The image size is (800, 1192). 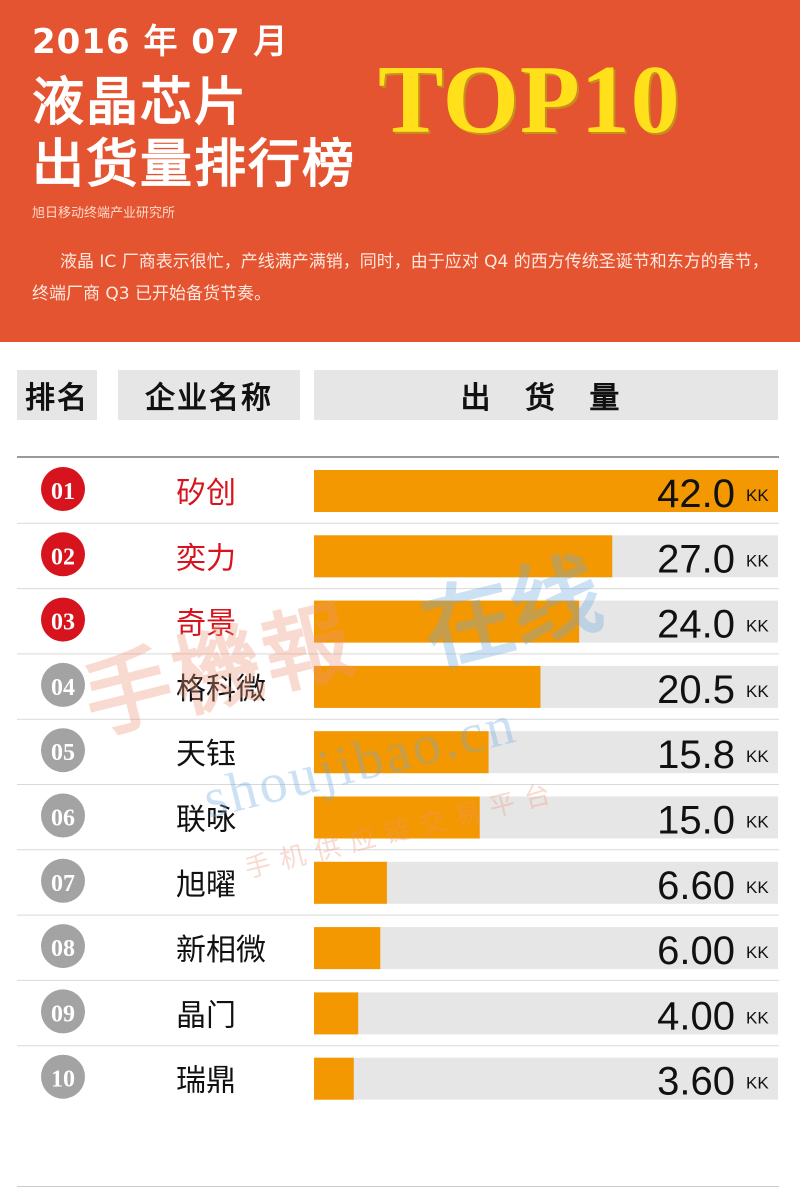 What do you see at coordinates (757, 560) in the screenshot?
I see `unit-label-2: KK` at bounding box center [757, 560].